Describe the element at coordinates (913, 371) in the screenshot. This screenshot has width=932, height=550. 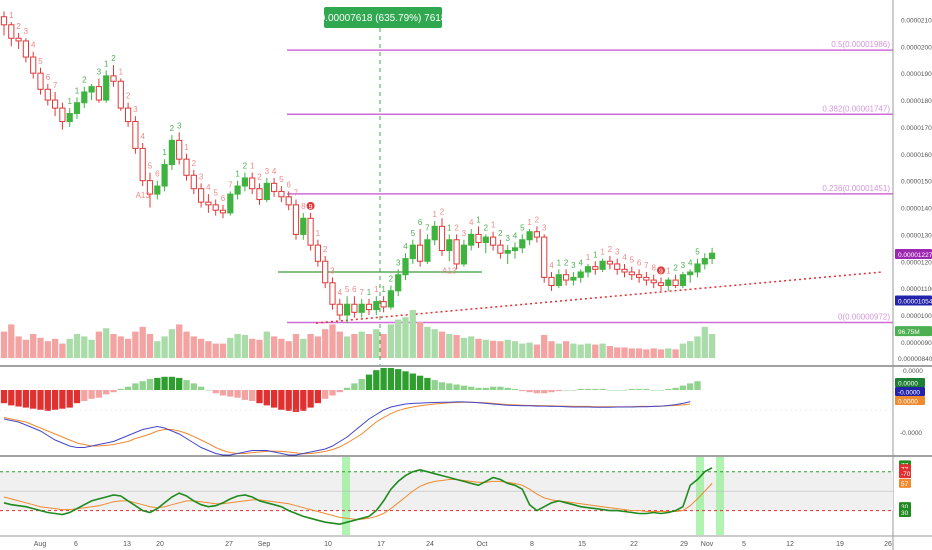
I see `macd-tick-label: 0.0000` at that location.